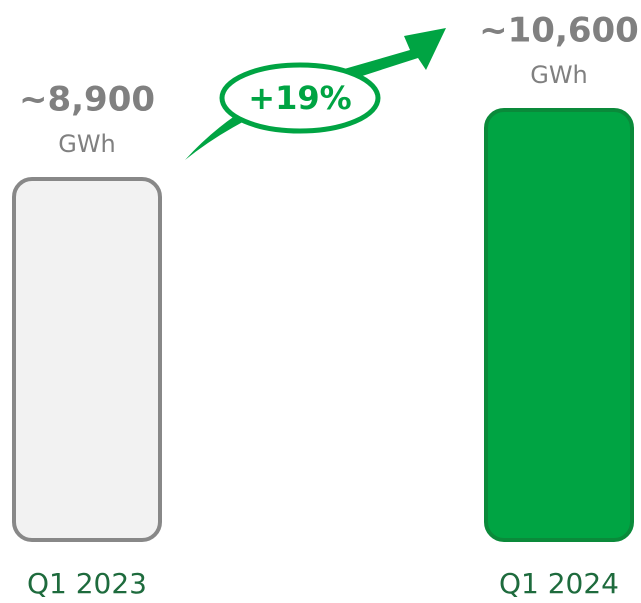 This screenshot has height=603, width=641. I want to click on x-tick-label: Q1 2023, so click(87, 583).